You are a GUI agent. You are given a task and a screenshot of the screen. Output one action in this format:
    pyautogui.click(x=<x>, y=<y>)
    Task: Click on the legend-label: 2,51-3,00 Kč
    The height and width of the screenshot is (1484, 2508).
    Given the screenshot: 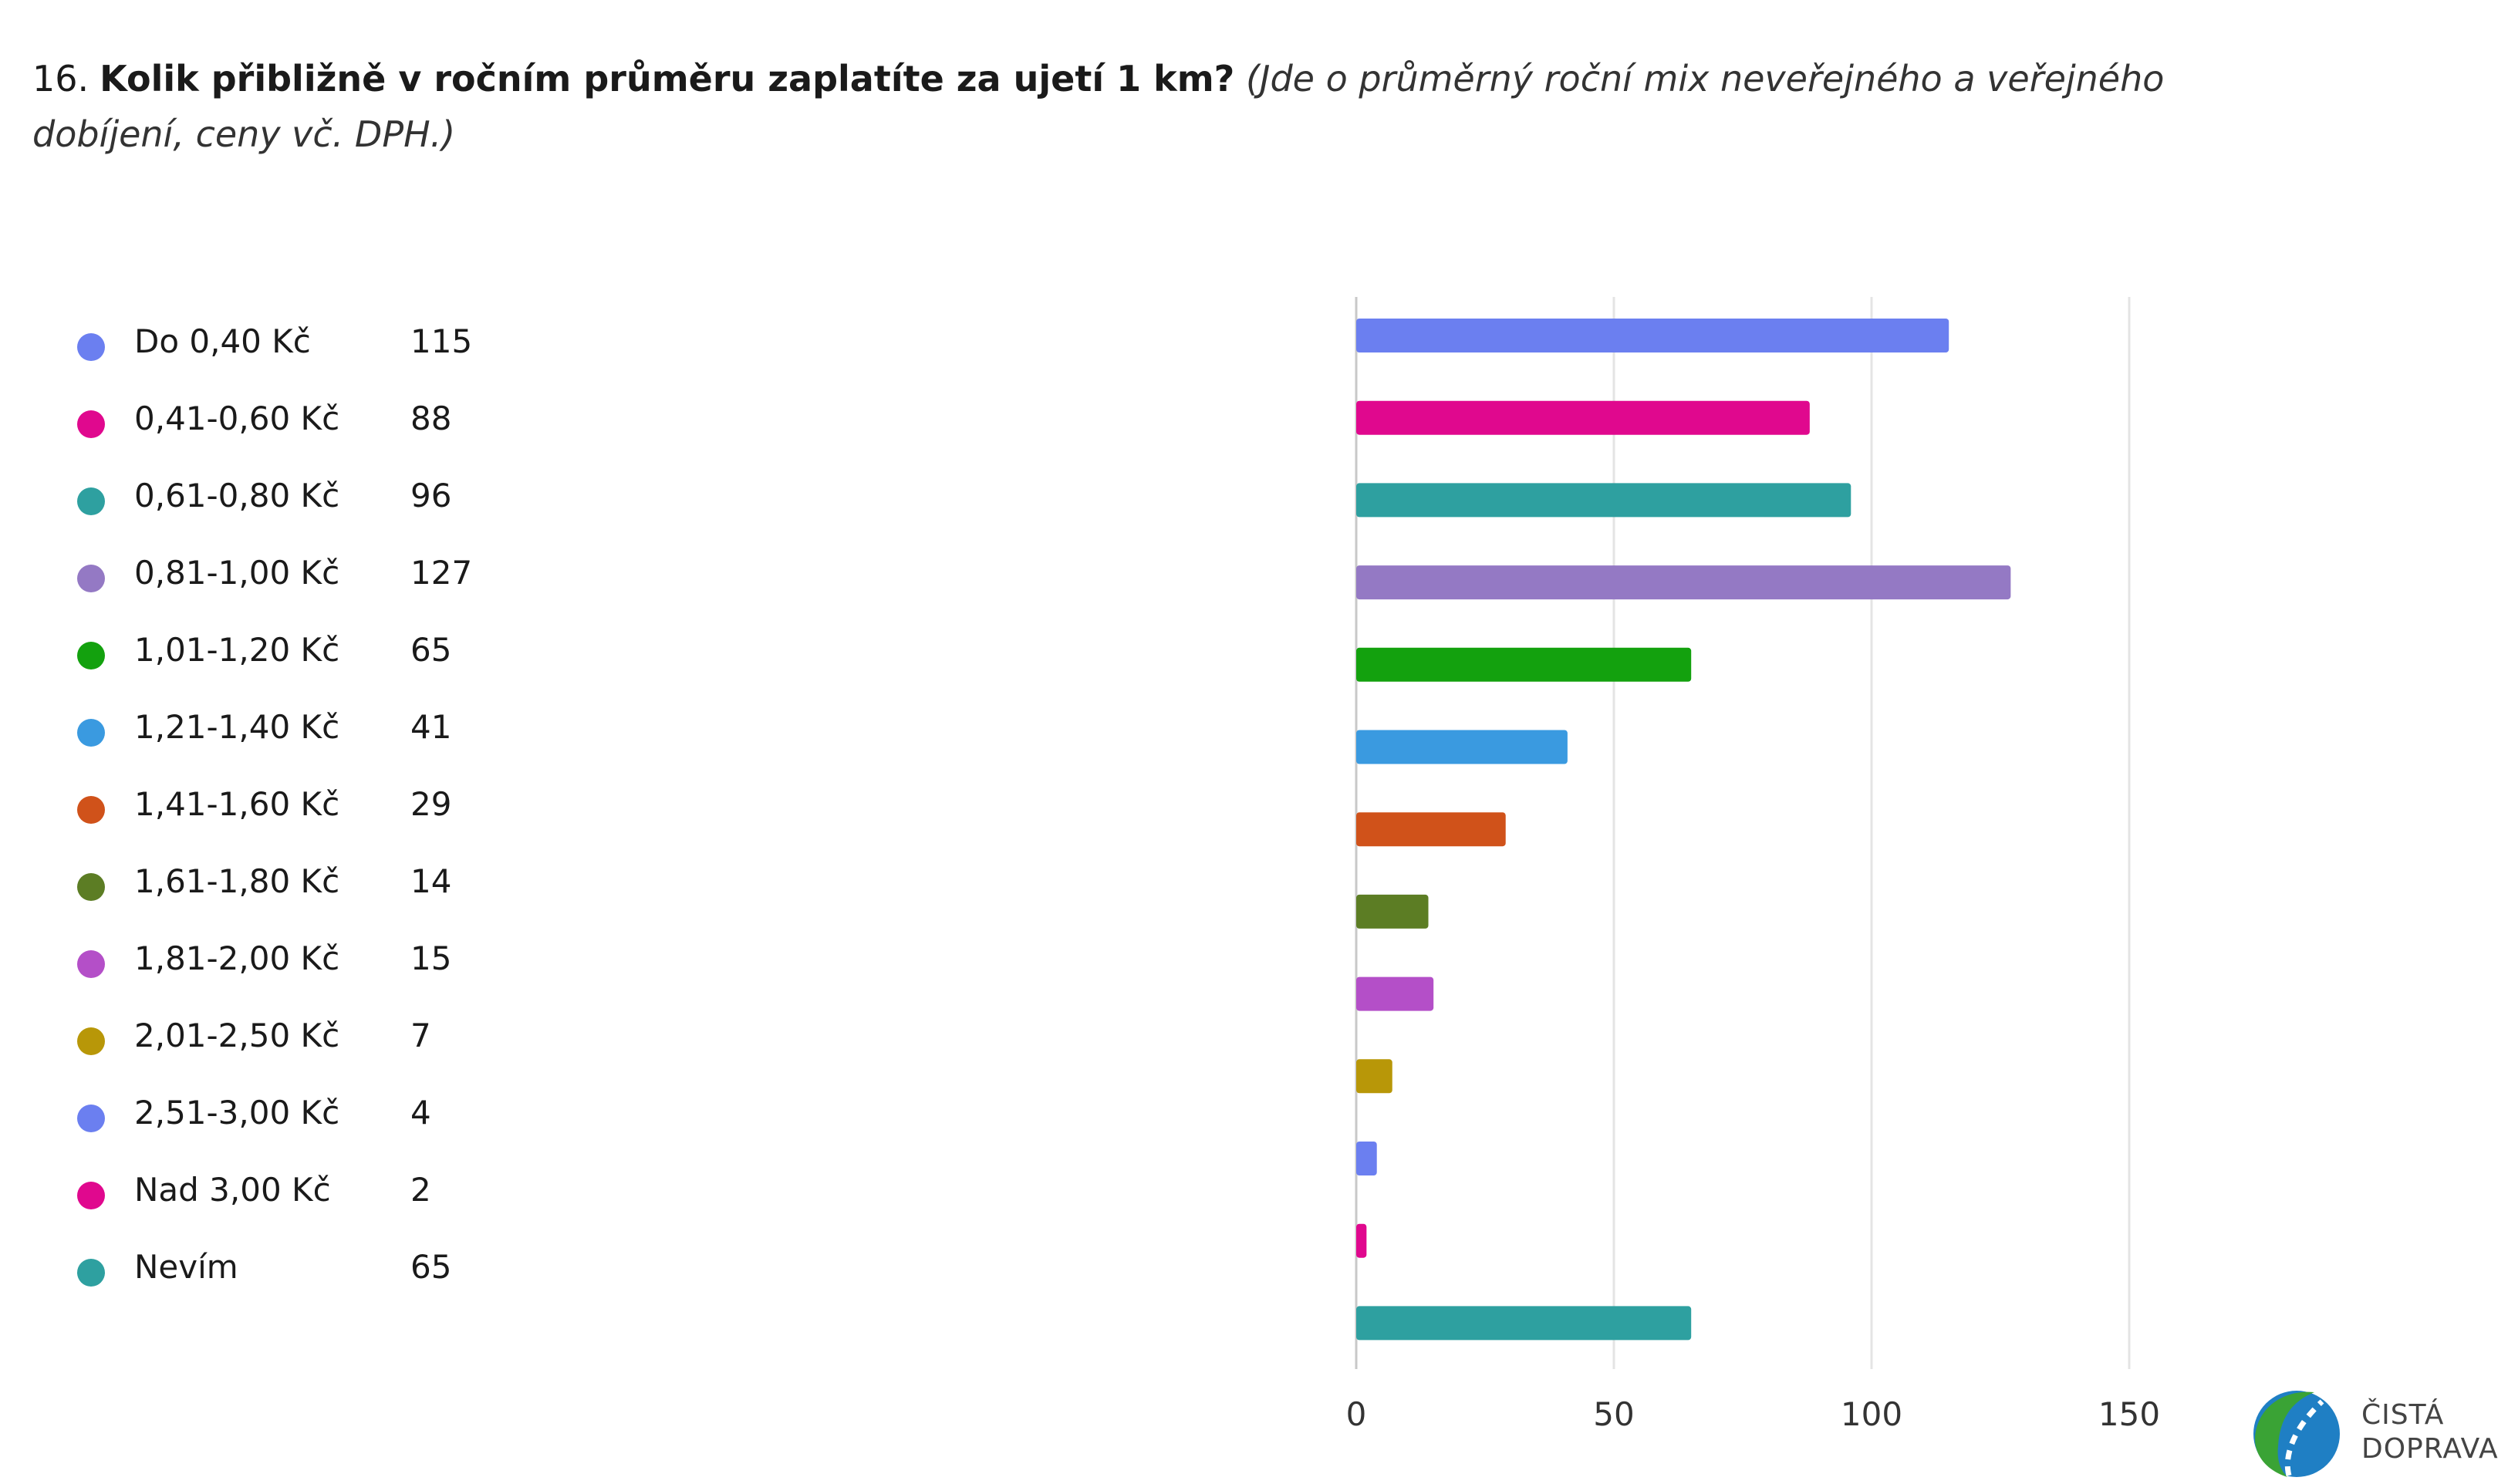 What is the action you would take?
    pyautogui.click(x=237, y=1113)
    